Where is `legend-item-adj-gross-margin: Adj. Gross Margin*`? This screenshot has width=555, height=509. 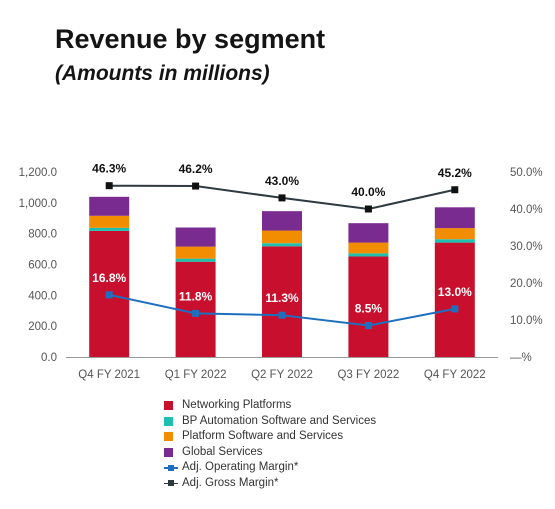 legend-item-adj-gross-margin: Adj. Gross Margin* is located at coordinates (270, 484).